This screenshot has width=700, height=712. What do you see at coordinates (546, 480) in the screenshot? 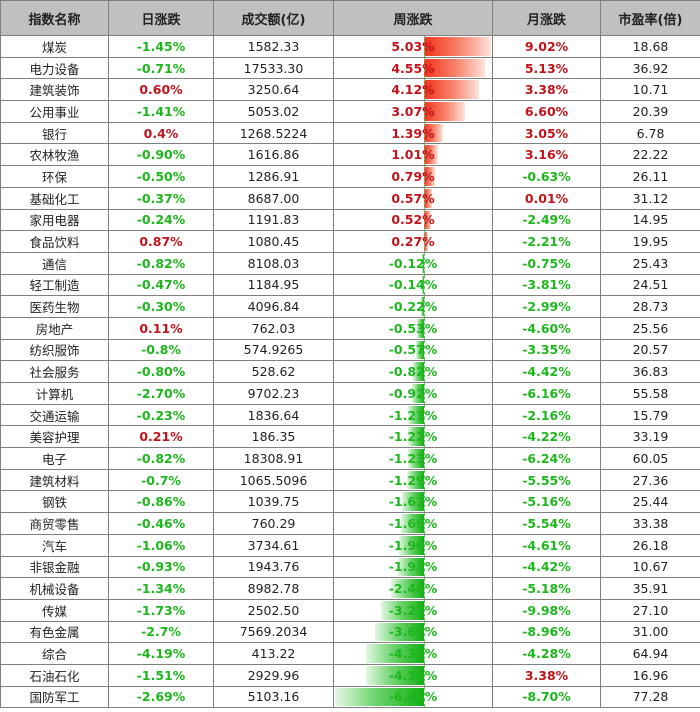
I see `monthly-change: -5.55%` at bounding box center [546, 480].